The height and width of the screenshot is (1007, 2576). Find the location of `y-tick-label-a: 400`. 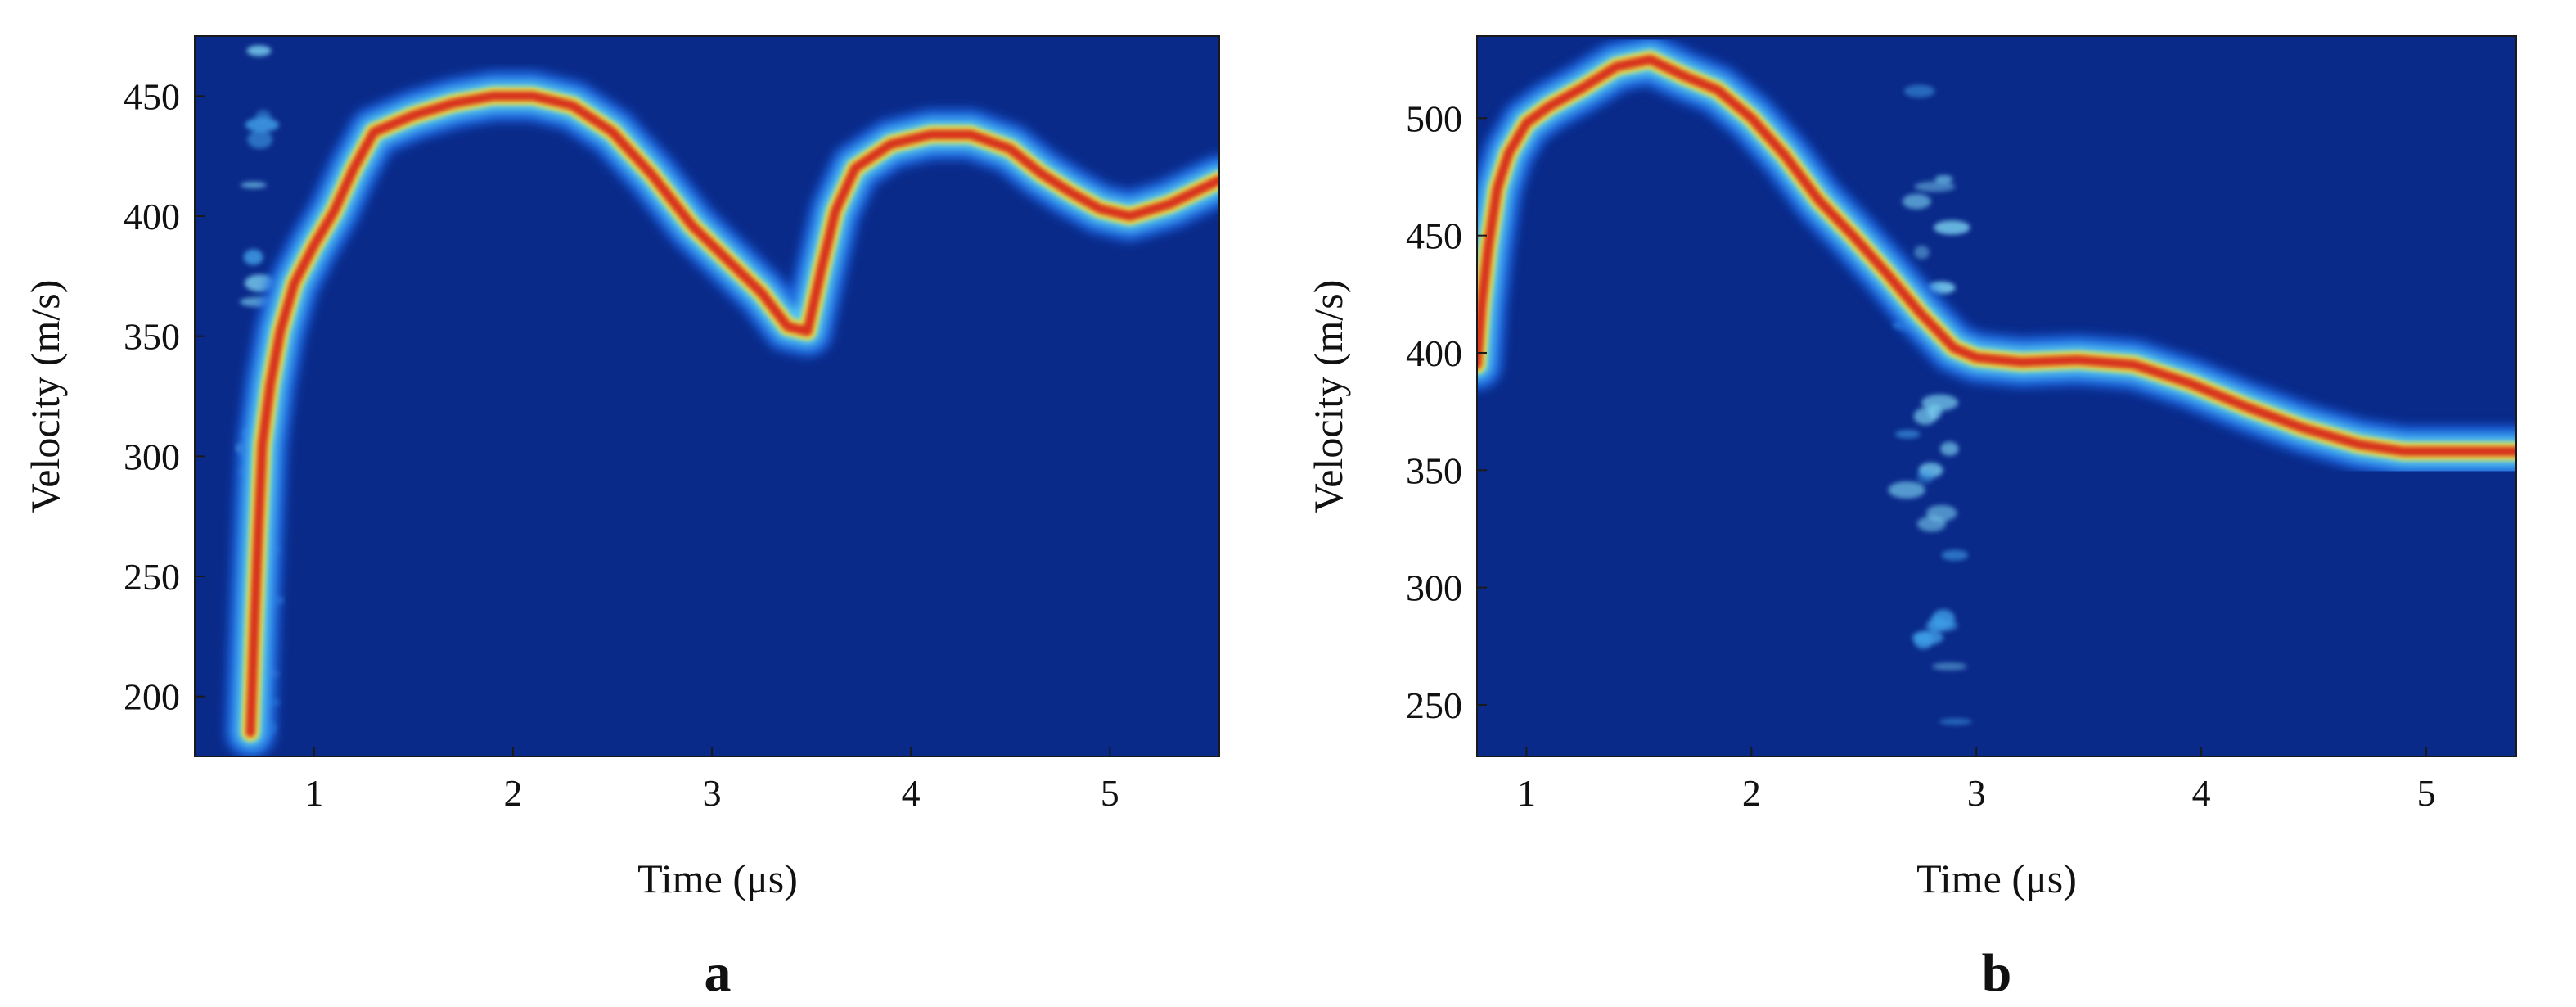

y-tick-label-a: 400 is located at coordinates (152, 216).